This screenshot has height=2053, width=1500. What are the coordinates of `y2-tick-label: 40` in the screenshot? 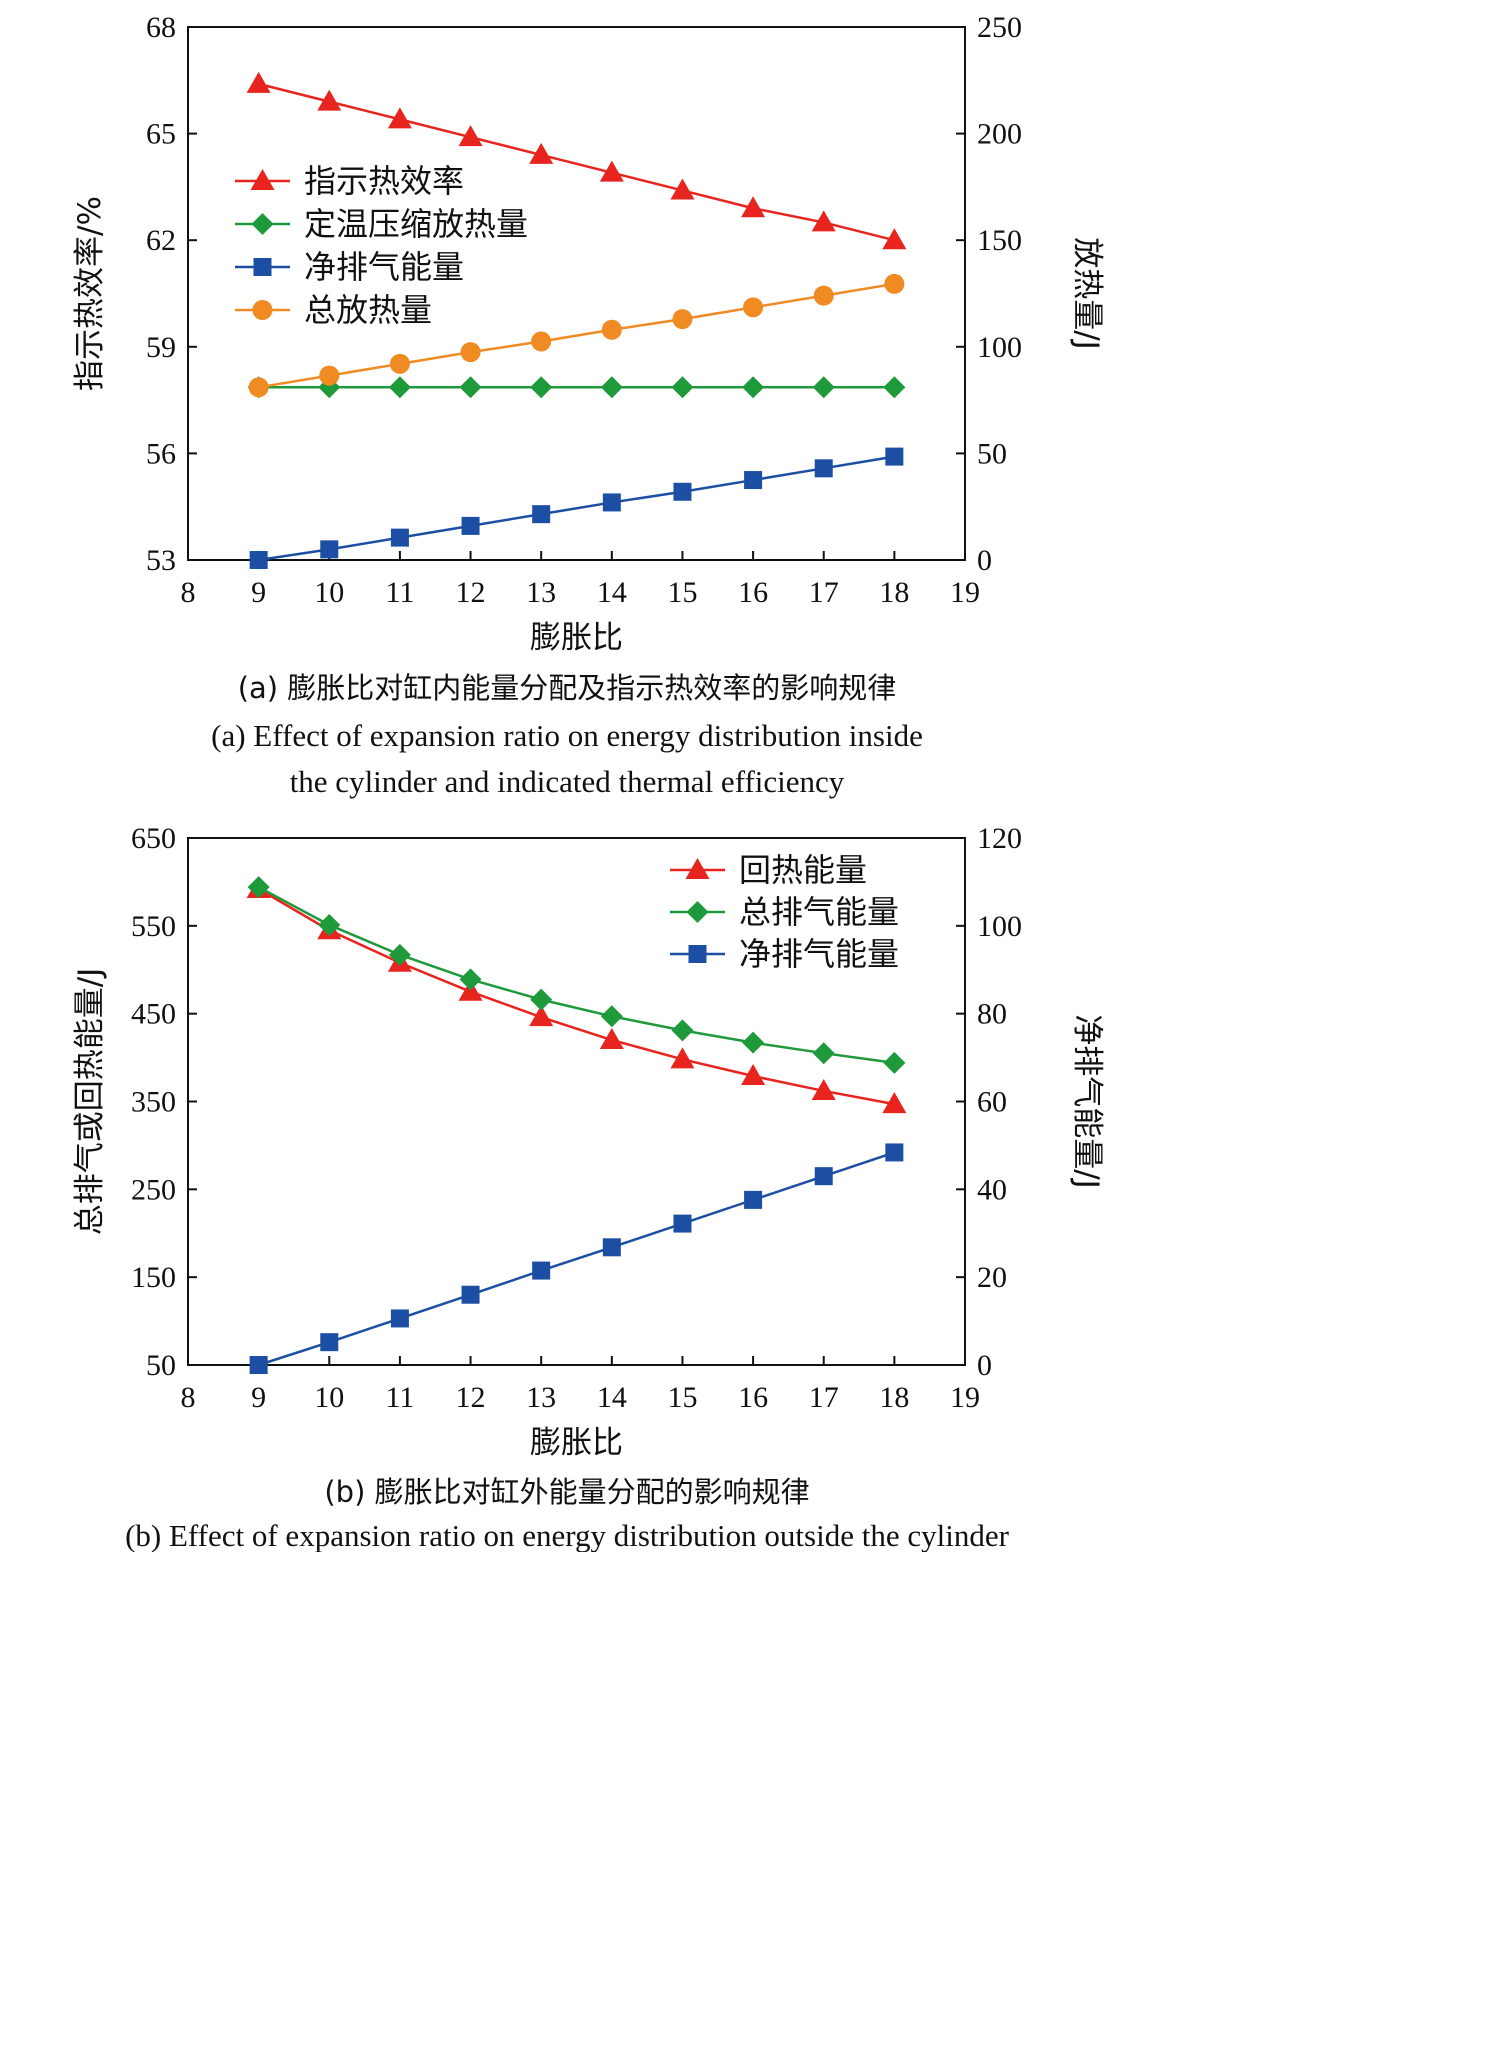 It's located at (992, 1189).